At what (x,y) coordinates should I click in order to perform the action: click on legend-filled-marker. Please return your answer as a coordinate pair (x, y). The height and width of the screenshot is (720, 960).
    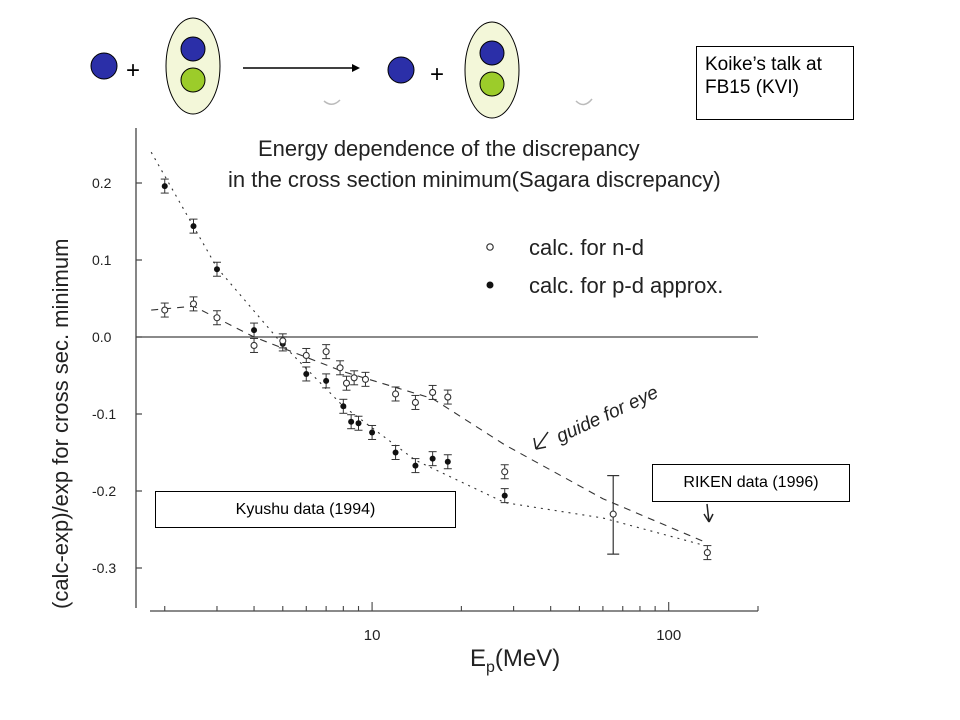
    Looking at the image, I should click on (490, 285).